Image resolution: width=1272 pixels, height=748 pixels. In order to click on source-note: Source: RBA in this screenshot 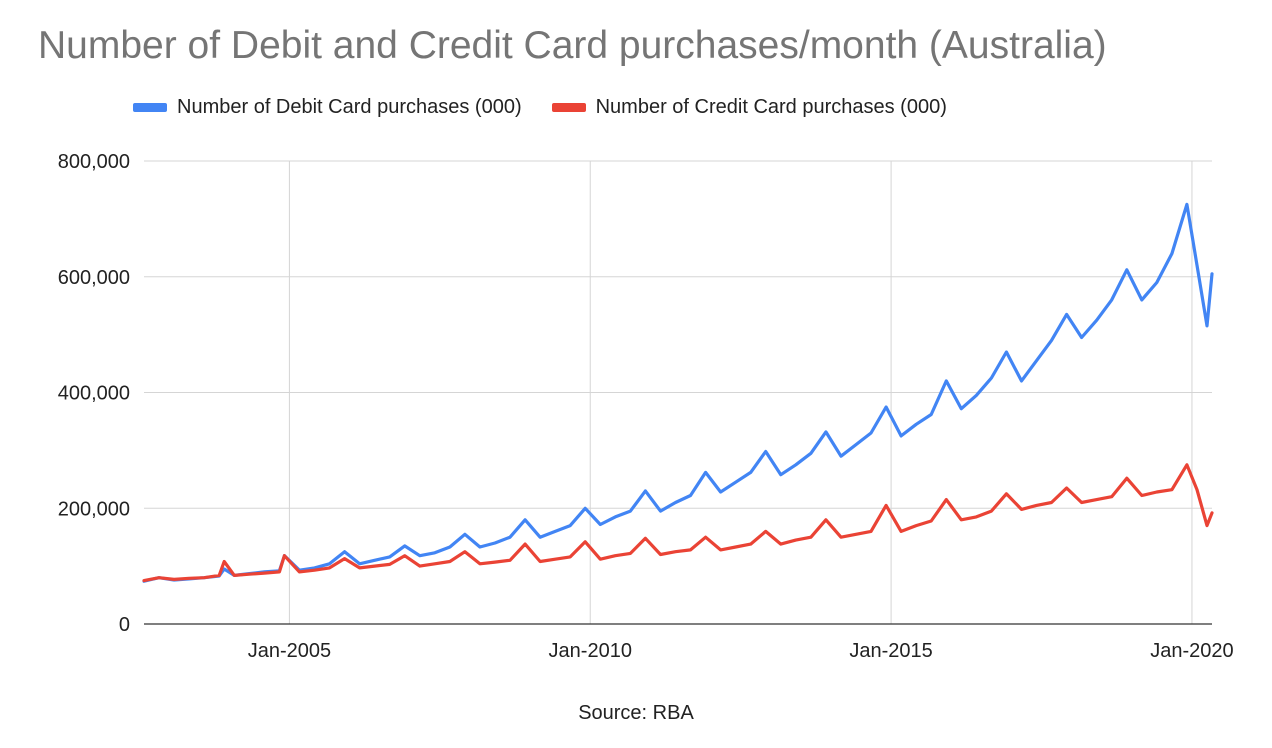, I will do `click(636, 713)`.